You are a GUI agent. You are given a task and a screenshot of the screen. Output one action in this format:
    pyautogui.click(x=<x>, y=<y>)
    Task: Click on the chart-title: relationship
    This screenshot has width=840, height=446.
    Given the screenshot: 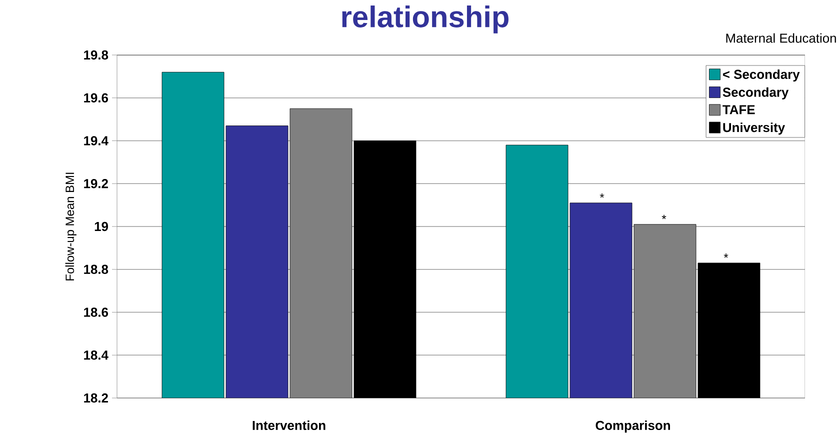 What is the action you would take?
    pyautogui.click(x=425, y=20)
    